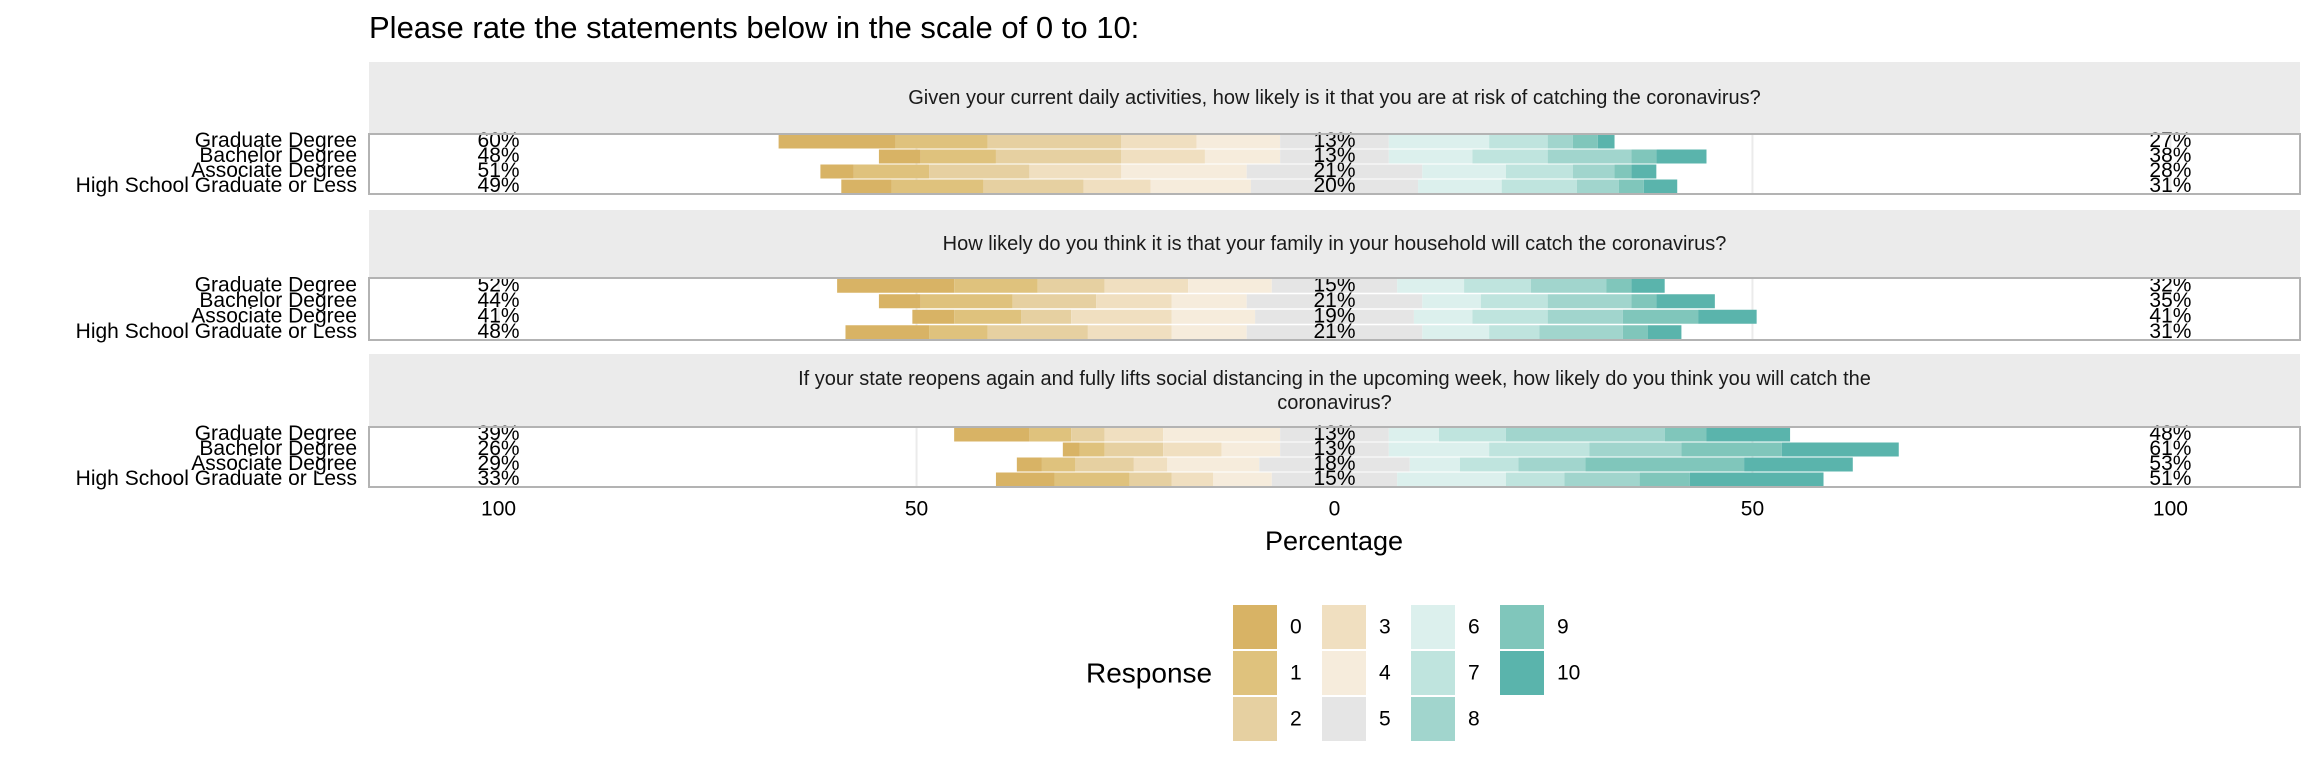 This screenshot has height=768, width=2304. What do you see at coordinates (1563, 627) in the screenshot?
I see `legend-label: 9` at bounding box center [1563, 627].